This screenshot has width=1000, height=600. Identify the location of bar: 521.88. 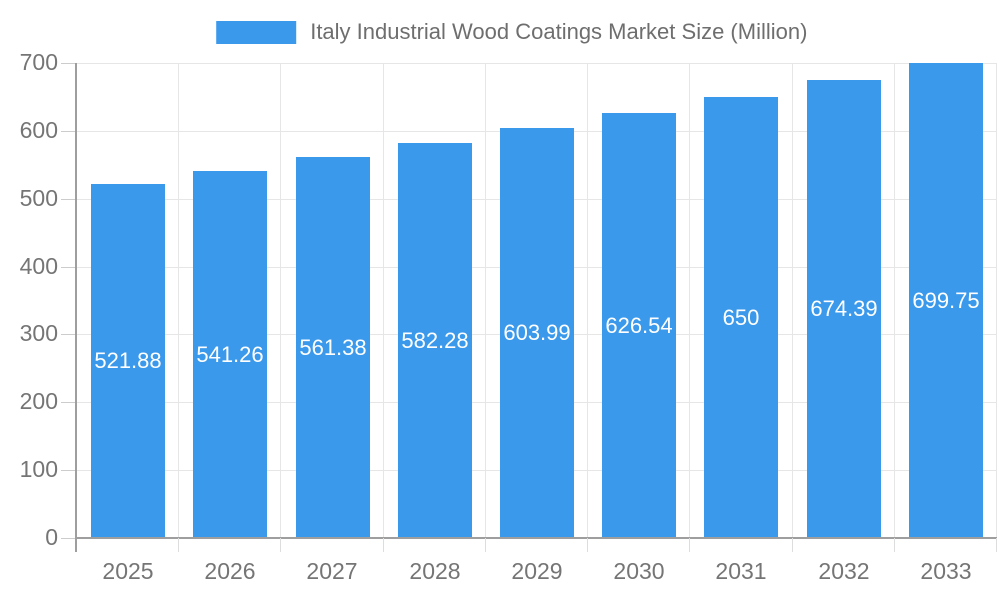
(128, 361).